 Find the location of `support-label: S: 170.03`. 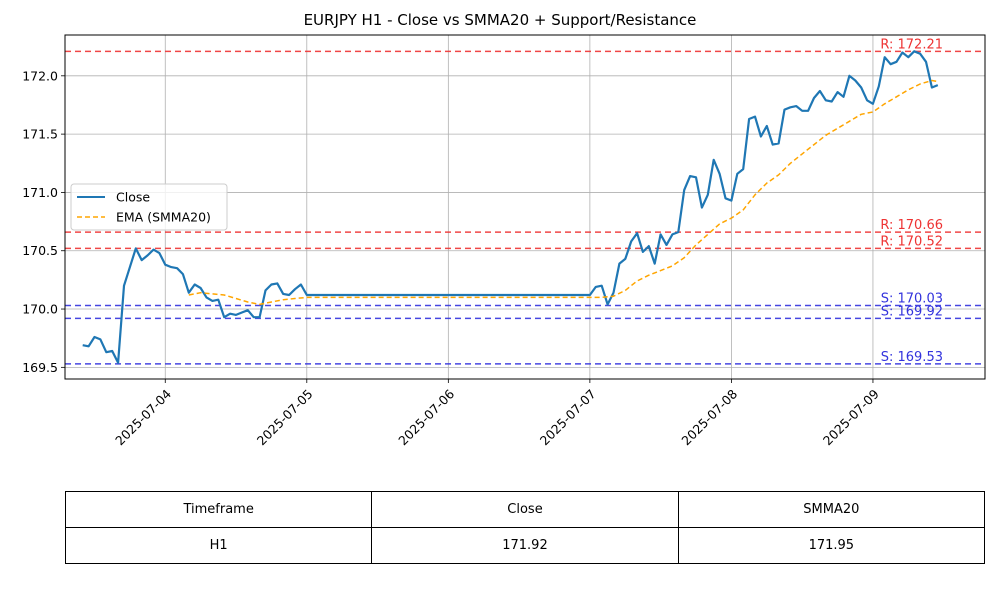

support-label: S: 170.03 is located at coordinates (912, 299).